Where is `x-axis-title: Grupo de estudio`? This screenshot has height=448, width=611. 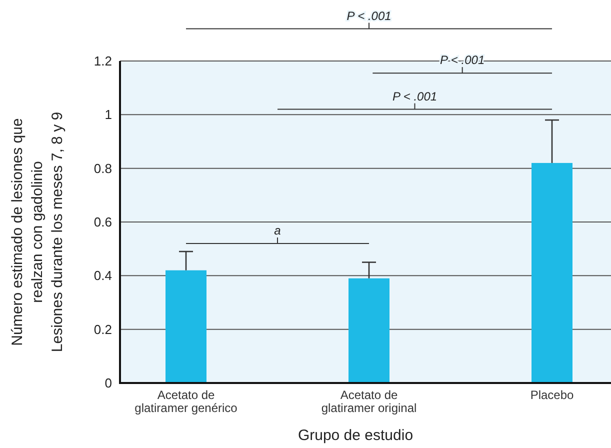
x-axis-title: Grupo de estudio is located at coordinates (356, 435).